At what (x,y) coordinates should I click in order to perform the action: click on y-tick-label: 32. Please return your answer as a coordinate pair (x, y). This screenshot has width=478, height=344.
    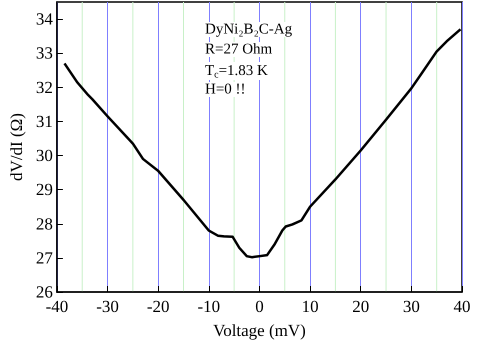
    Looking at the image, I should click on (44, 87).